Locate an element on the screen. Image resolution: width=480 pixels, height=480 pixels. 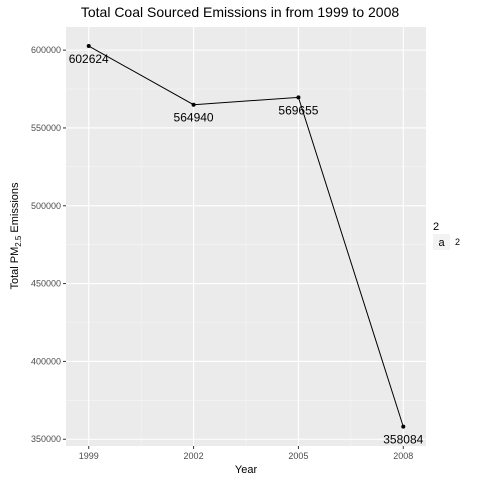
y-tick-label: 450000 is located at coordinates (46, 284).